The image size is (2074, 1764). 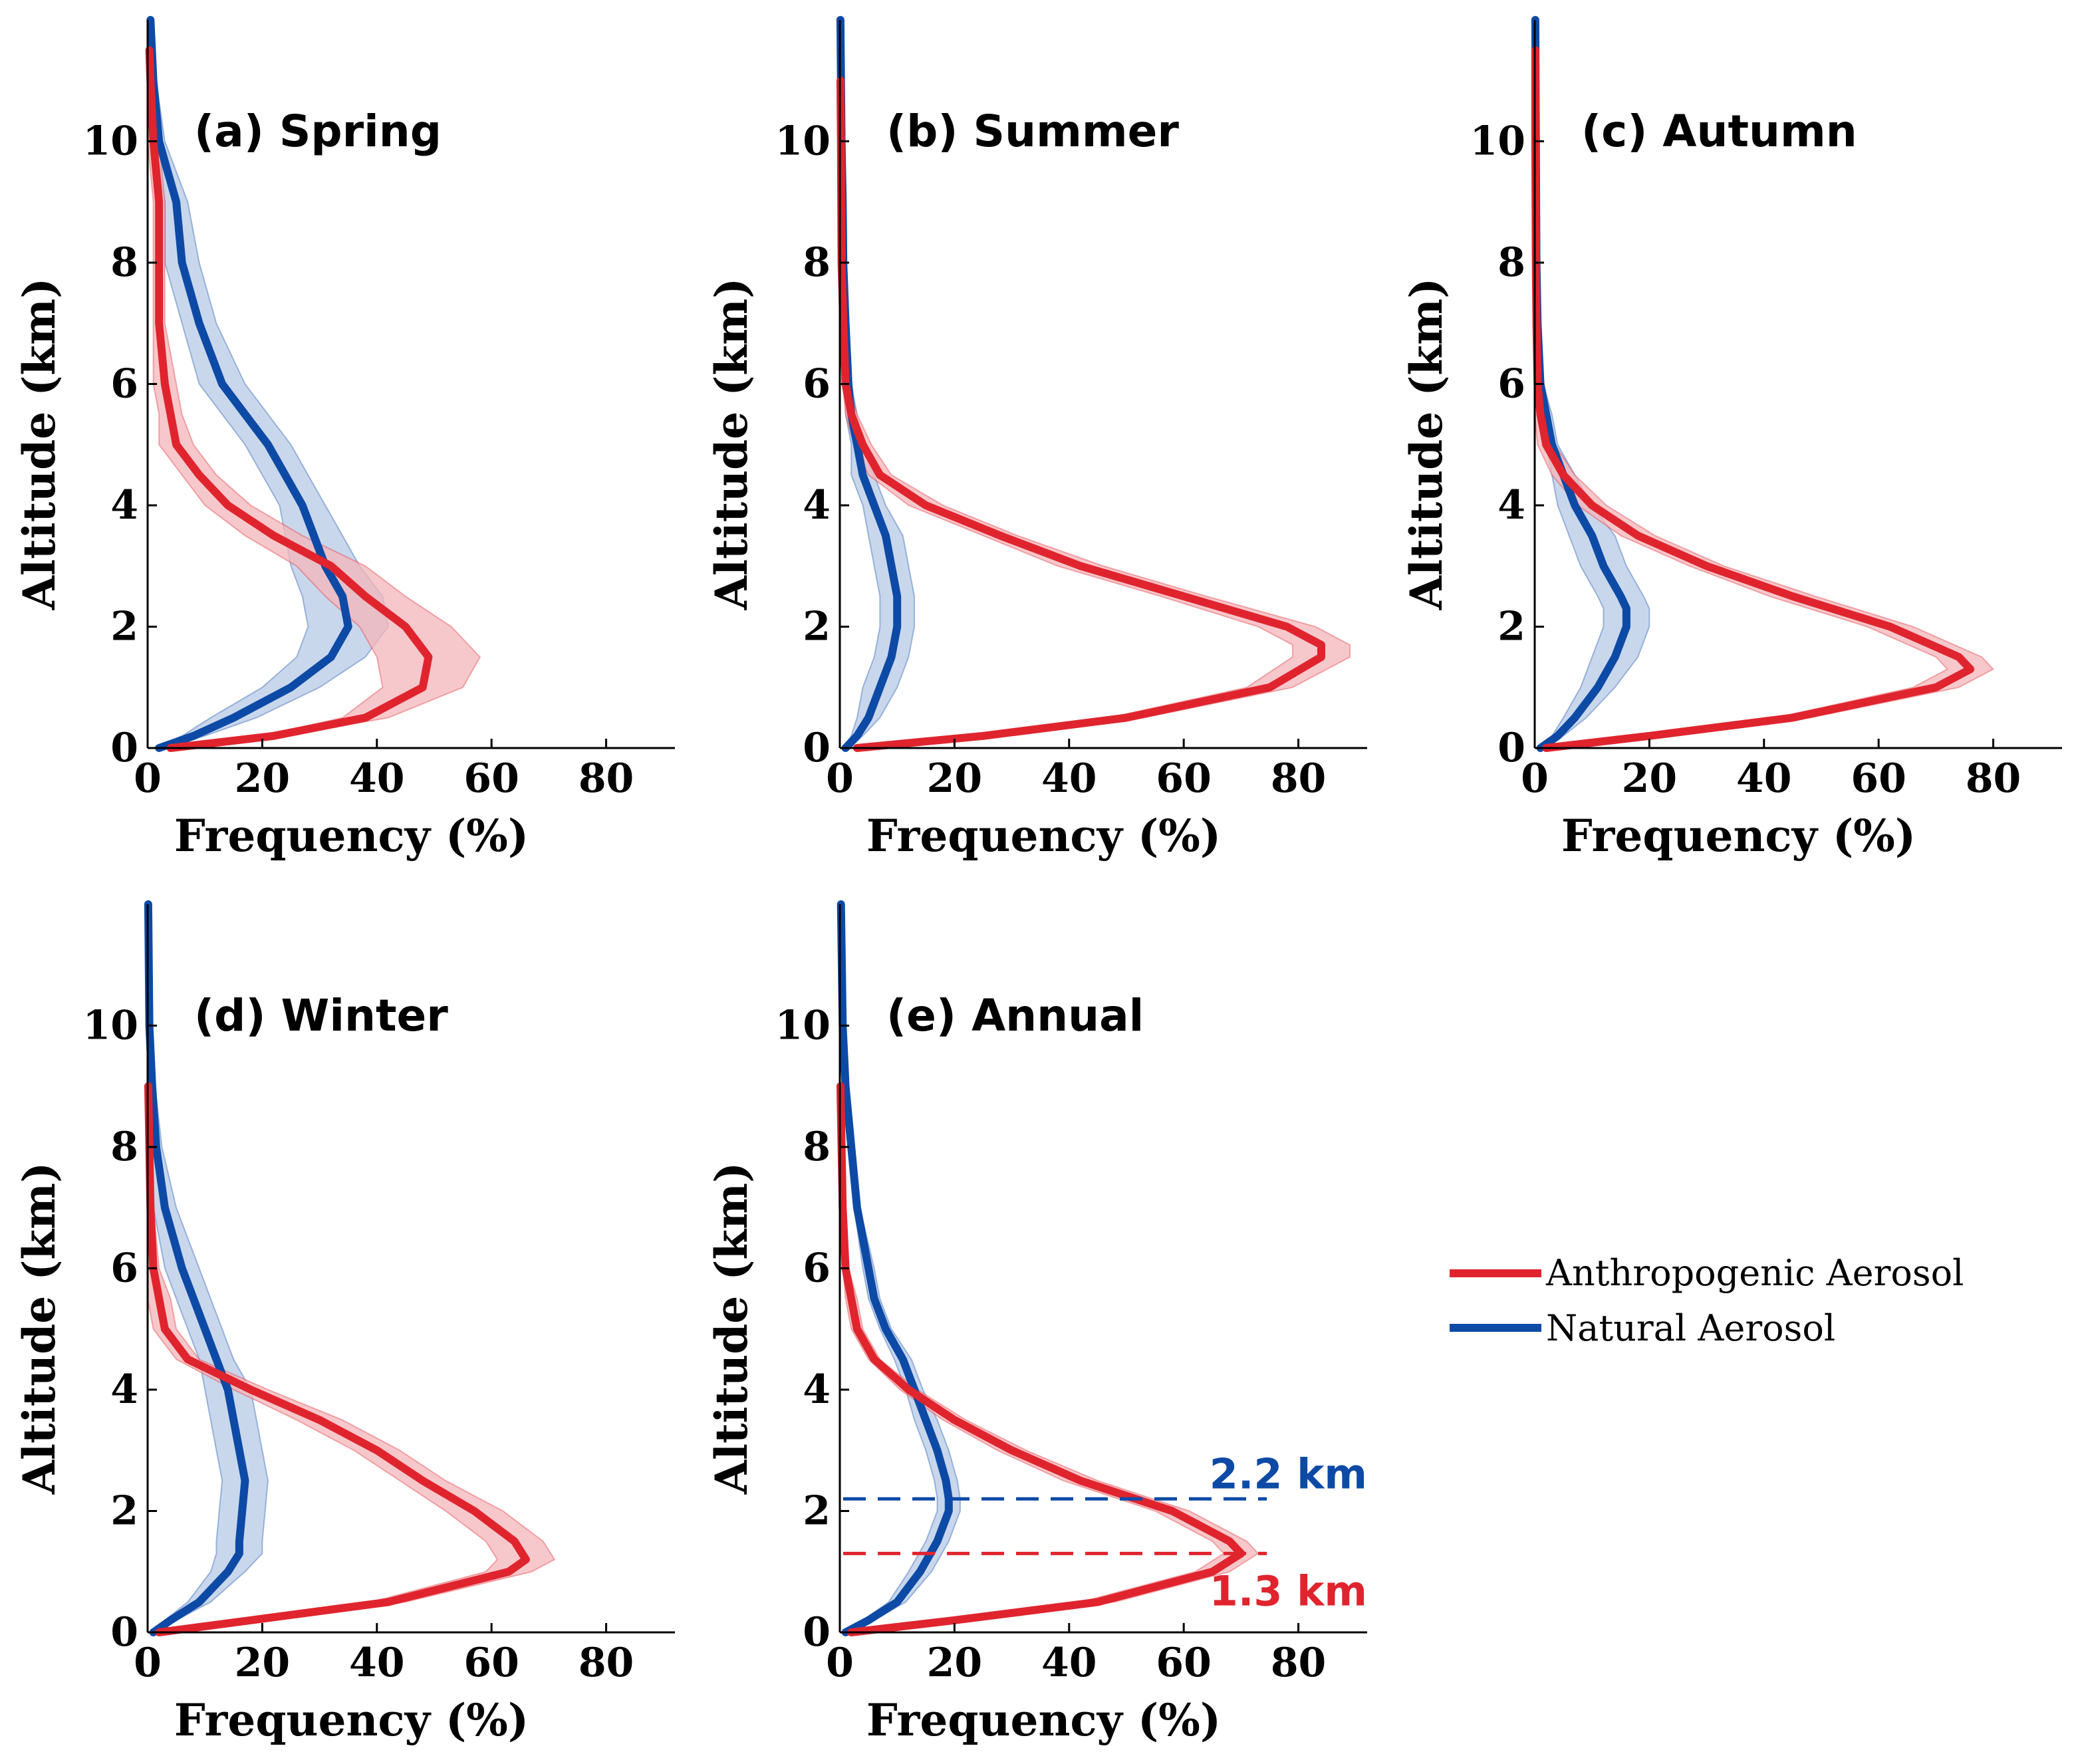 What do you see at coordinates (1040, 1359) in the screenshot?
I see `anthropogenic-line-e` at bounding box center [1040, 1359].